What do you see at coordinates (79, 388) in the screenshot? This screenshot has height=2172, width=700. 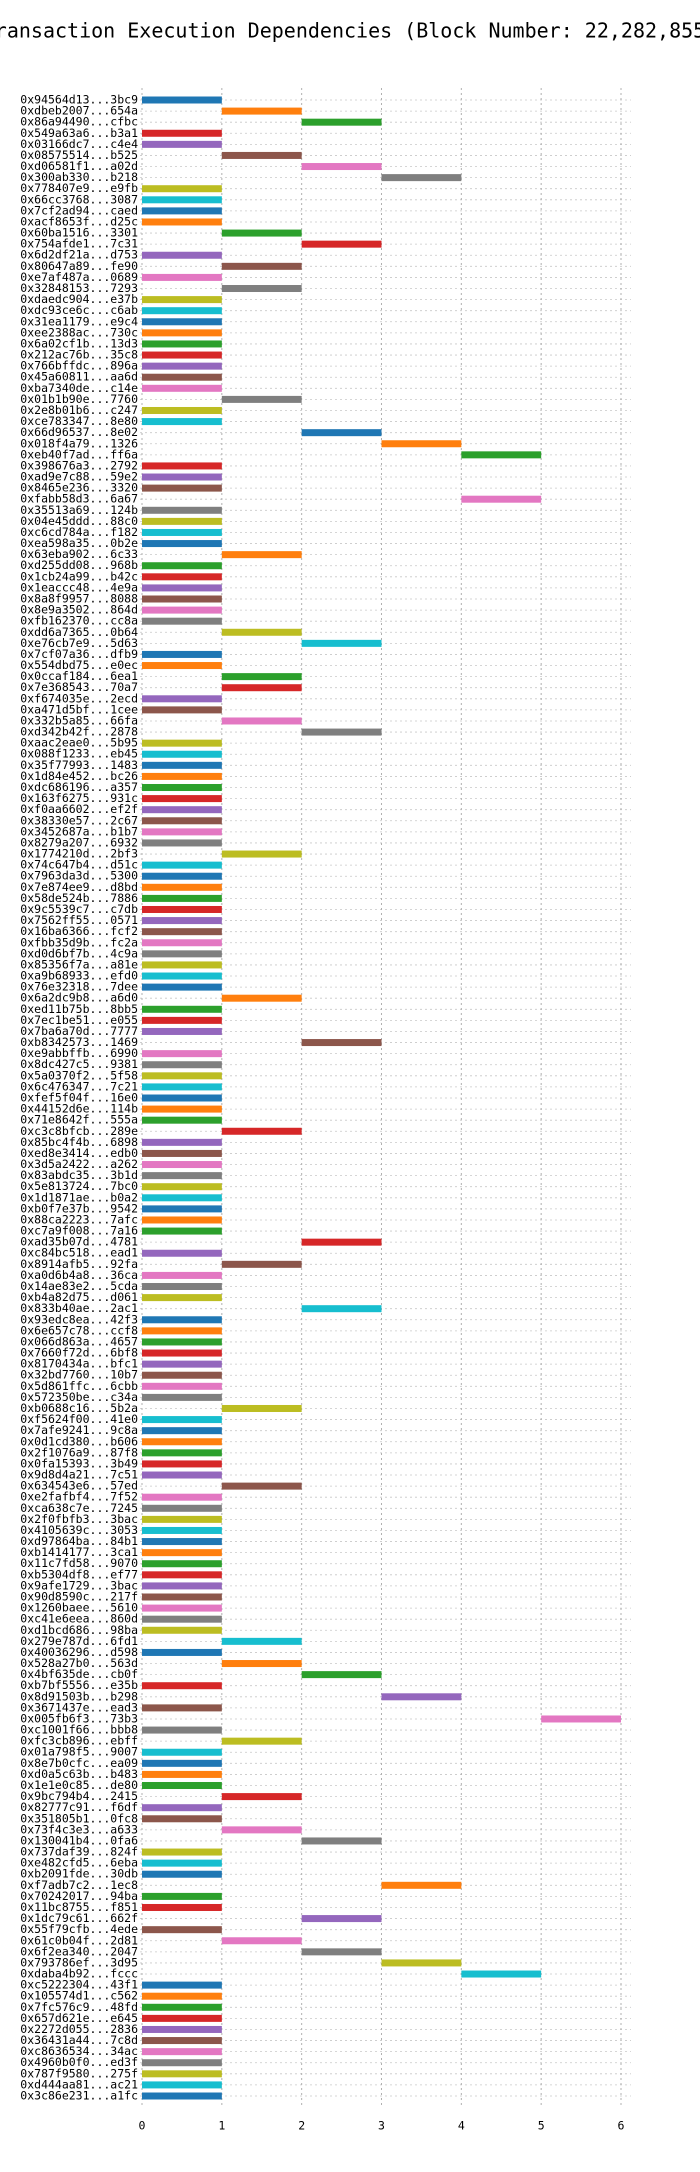 I see `y-tick-label: 0xba7340de...c14e` at bounding box center [79, 388].